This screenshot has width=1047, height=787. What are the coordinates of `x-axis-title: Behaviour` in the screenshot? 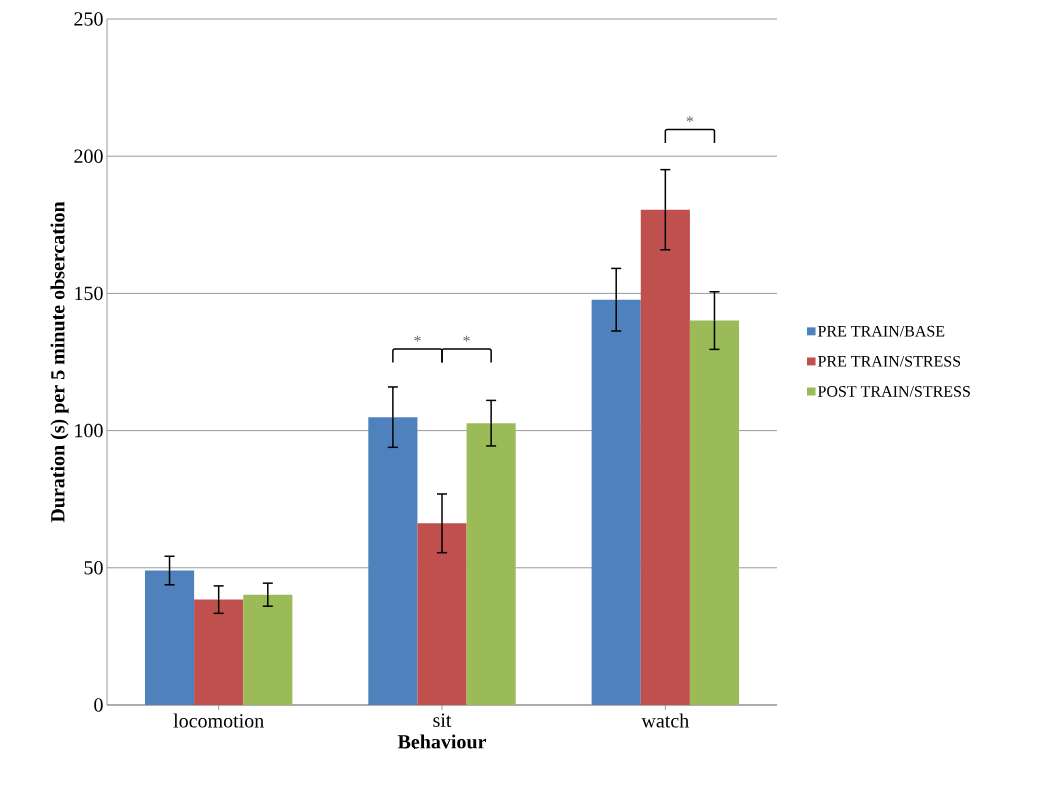 It's located at (442, 741).